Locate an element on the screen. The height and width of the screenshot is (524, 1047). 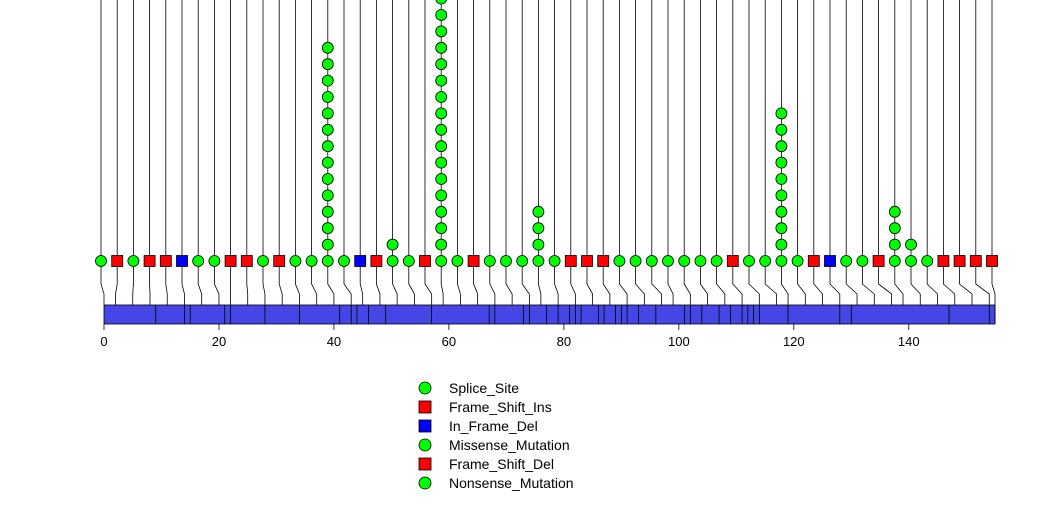
x-tick-label: 120 is located at coordinates (794, 341).